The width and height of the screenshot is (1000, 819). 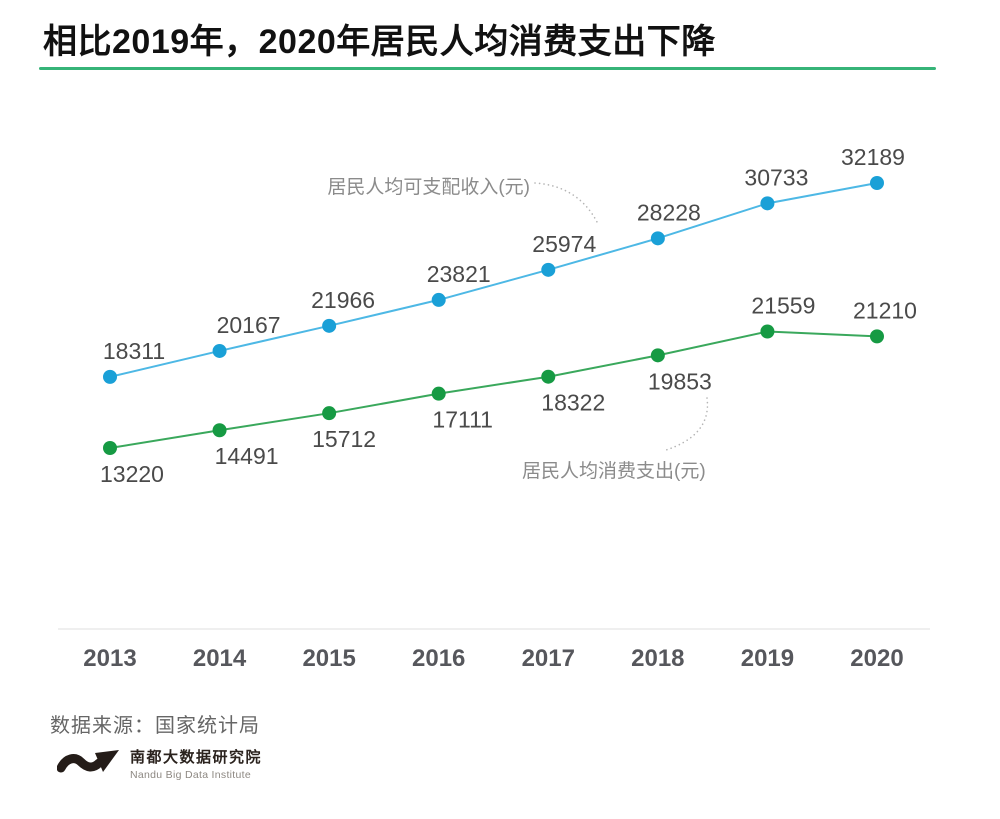 I want to click on page-title: 相比2019年，2020年居民人均消费支出下降, so click(x=379, y=42).